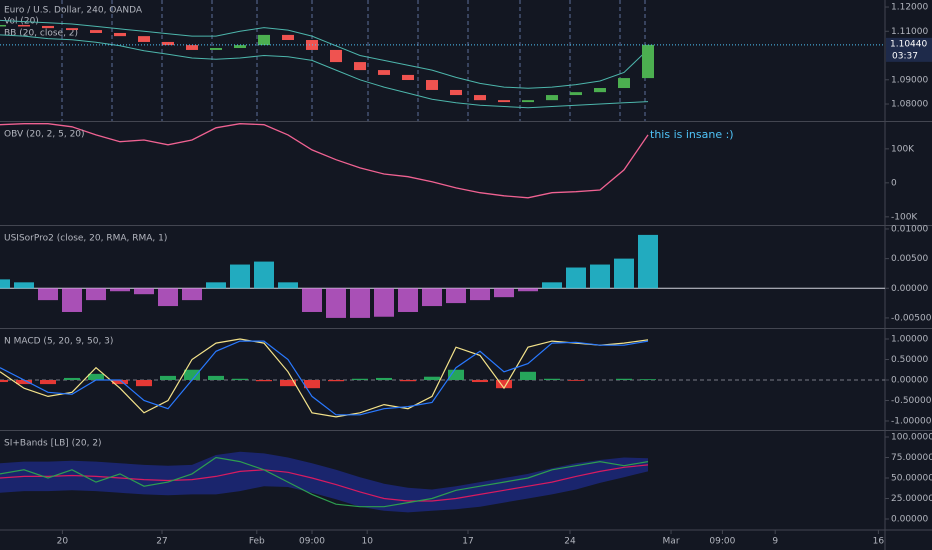 The image size is (932, 550). What do you see at coordinates (73, 11) in the screenshot?
I see `symbol-title: Euro / U.S. Dollar, 240, OANDA` at bounding box center [73, 11].